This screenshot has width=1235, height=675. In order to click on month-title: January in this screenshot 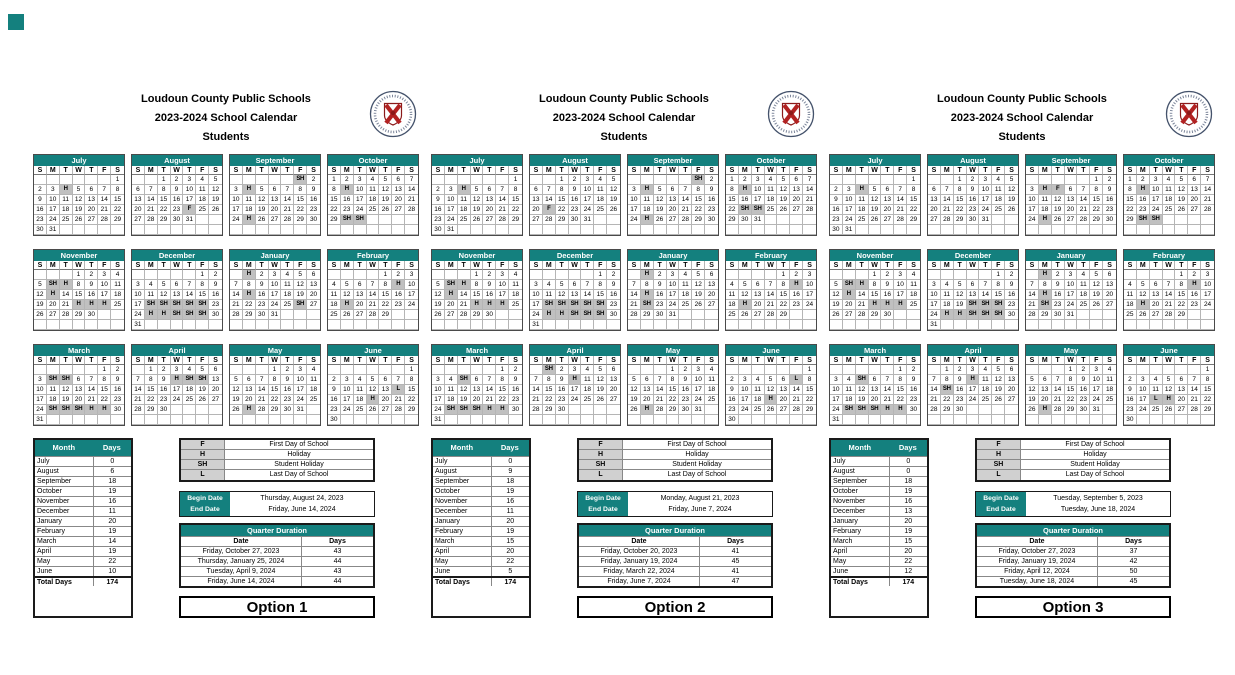, I will do `click(1071, 255)`.